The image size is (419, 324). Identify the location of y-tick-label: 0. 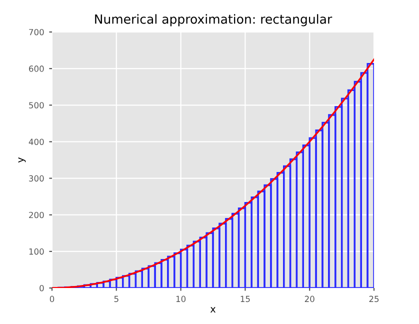
(42, 288).